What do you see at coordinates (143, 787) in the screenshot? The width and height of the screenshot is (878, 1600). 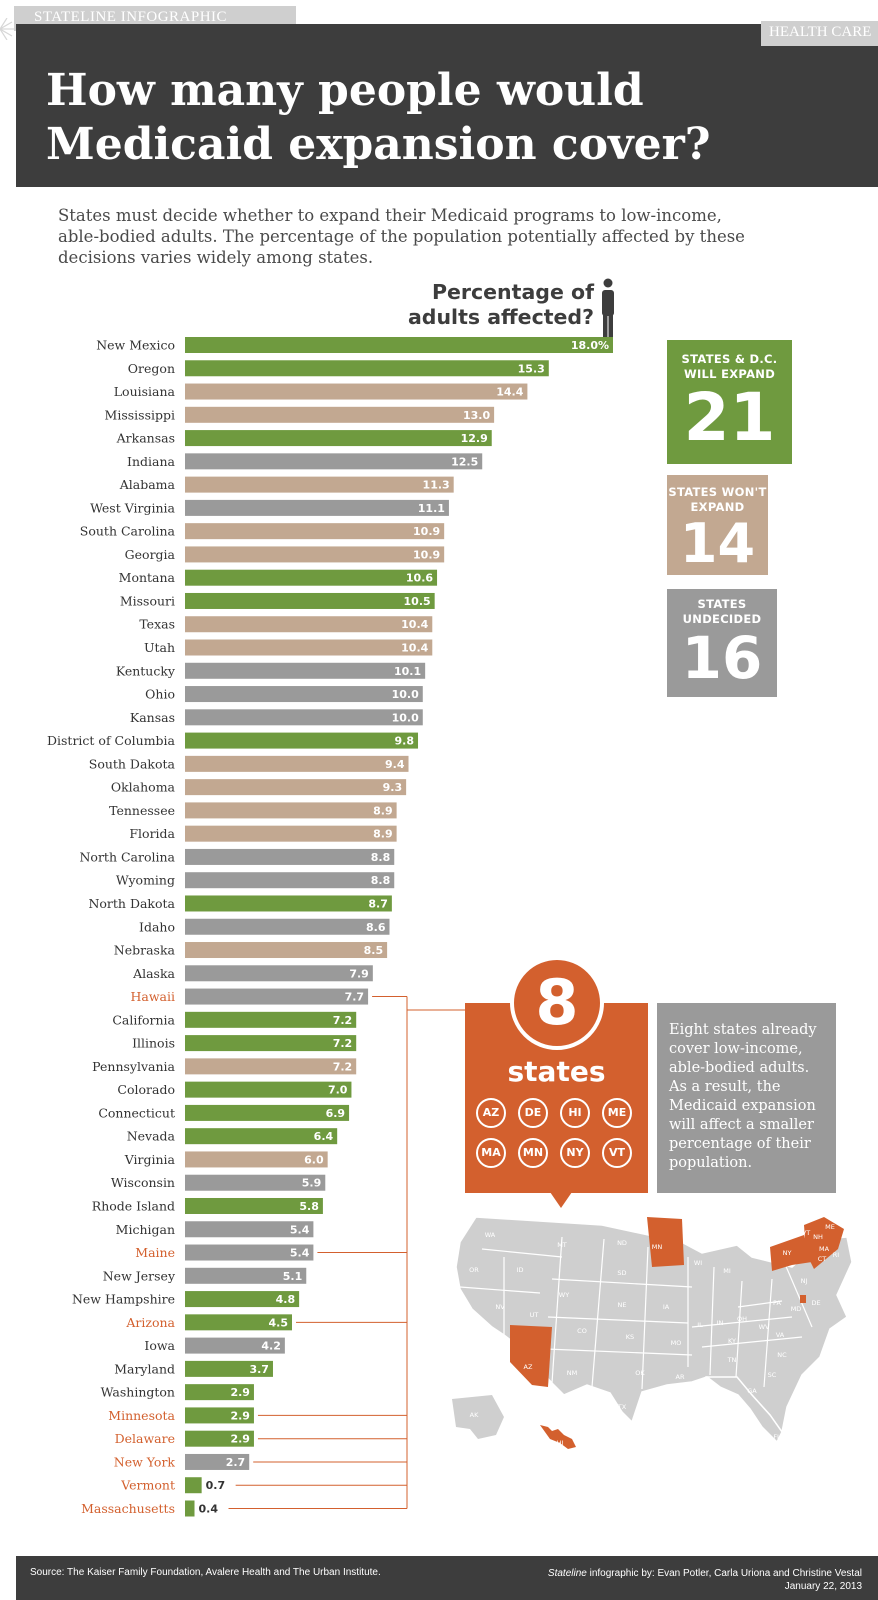 I see `state-label-oklahoma: Oklahoma` at bounding box center [143, 787].